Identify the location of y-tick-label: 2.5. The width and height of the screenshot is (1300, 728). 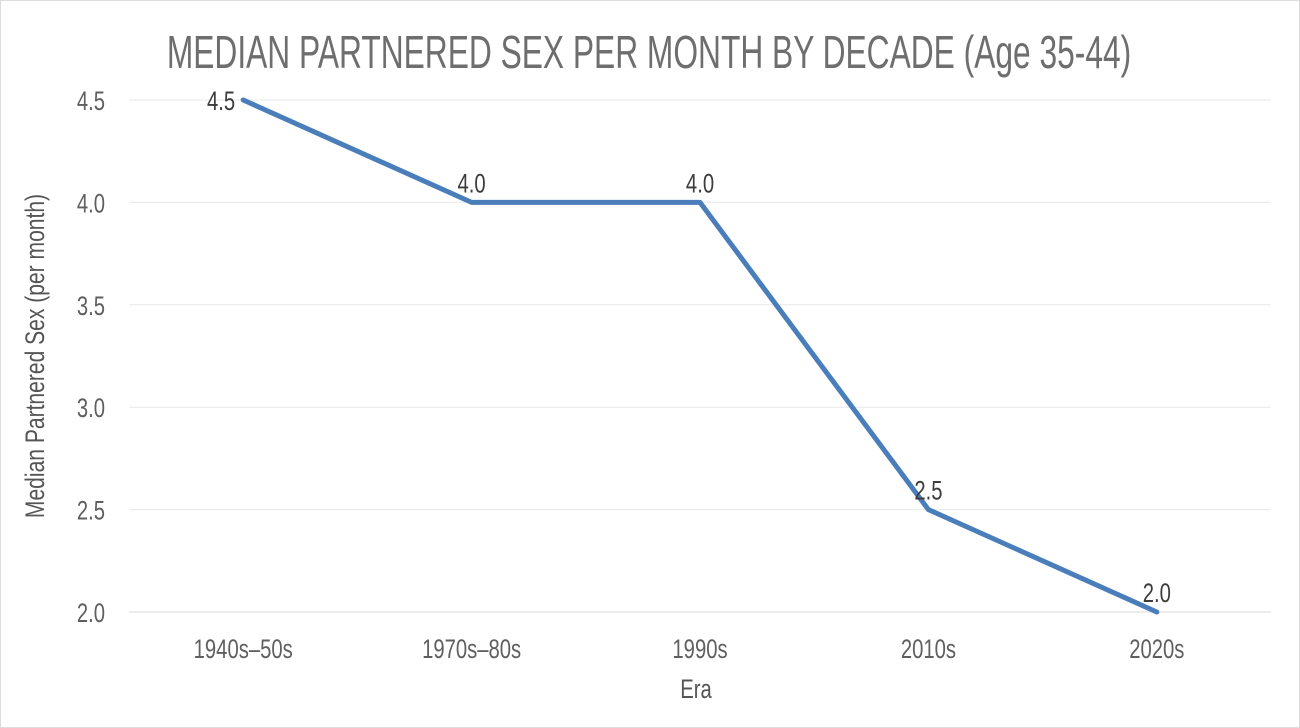
(91, 511).